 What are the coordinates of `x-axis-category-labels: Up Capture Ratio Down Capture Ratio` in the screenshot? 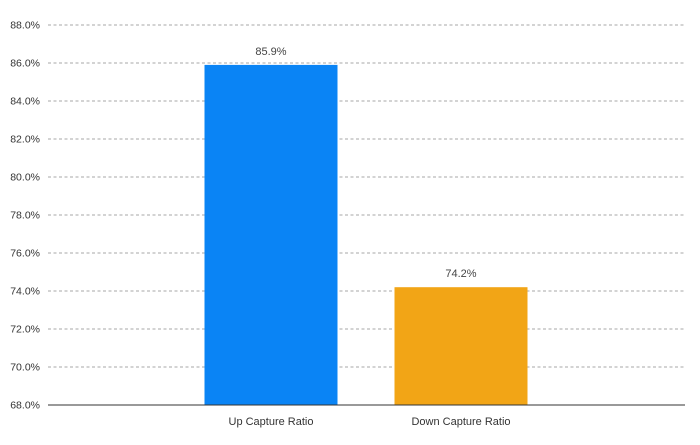 It's located at (370, 422).